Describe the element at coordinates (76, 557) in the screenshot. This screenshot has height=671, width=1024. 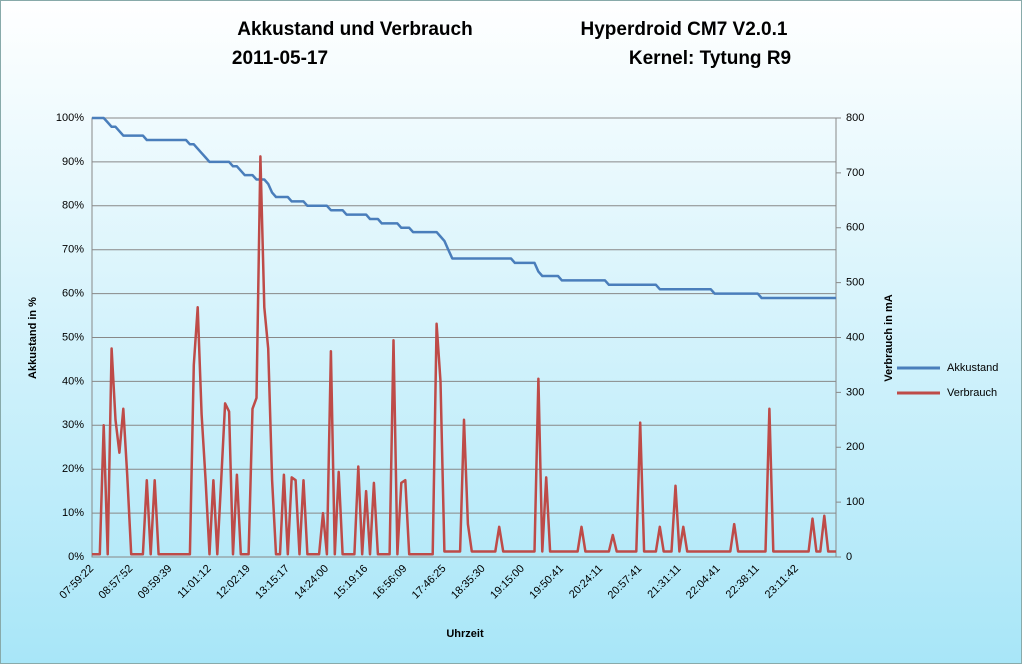
I see `y-tick-label: 0%` at that location.